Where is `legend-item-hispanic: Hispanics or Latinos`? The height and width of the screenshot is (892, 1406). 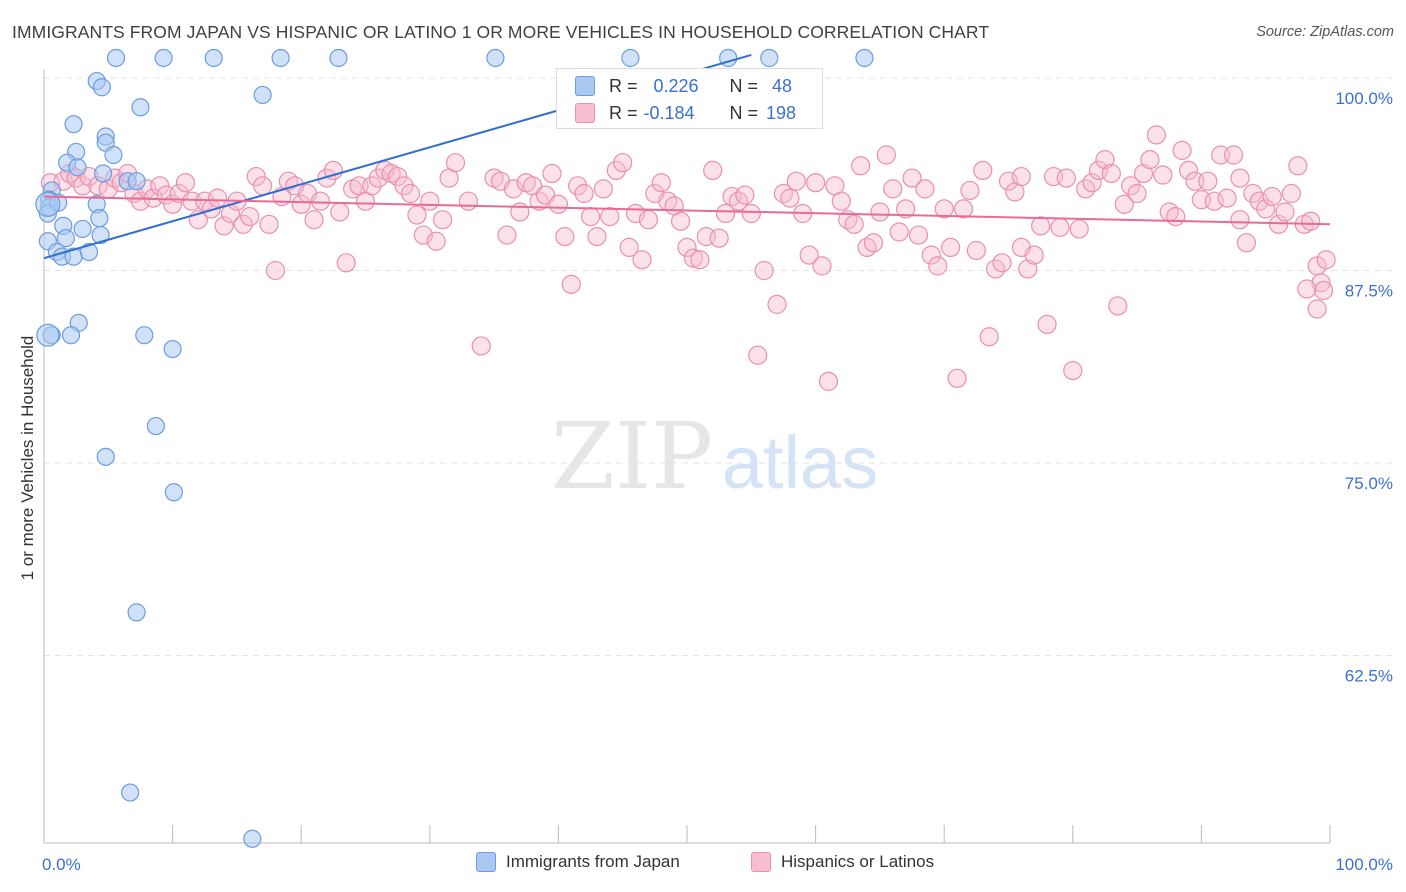 legend-item-hispanic: Hispanics or Latinos is located at coordinates (842, 862).